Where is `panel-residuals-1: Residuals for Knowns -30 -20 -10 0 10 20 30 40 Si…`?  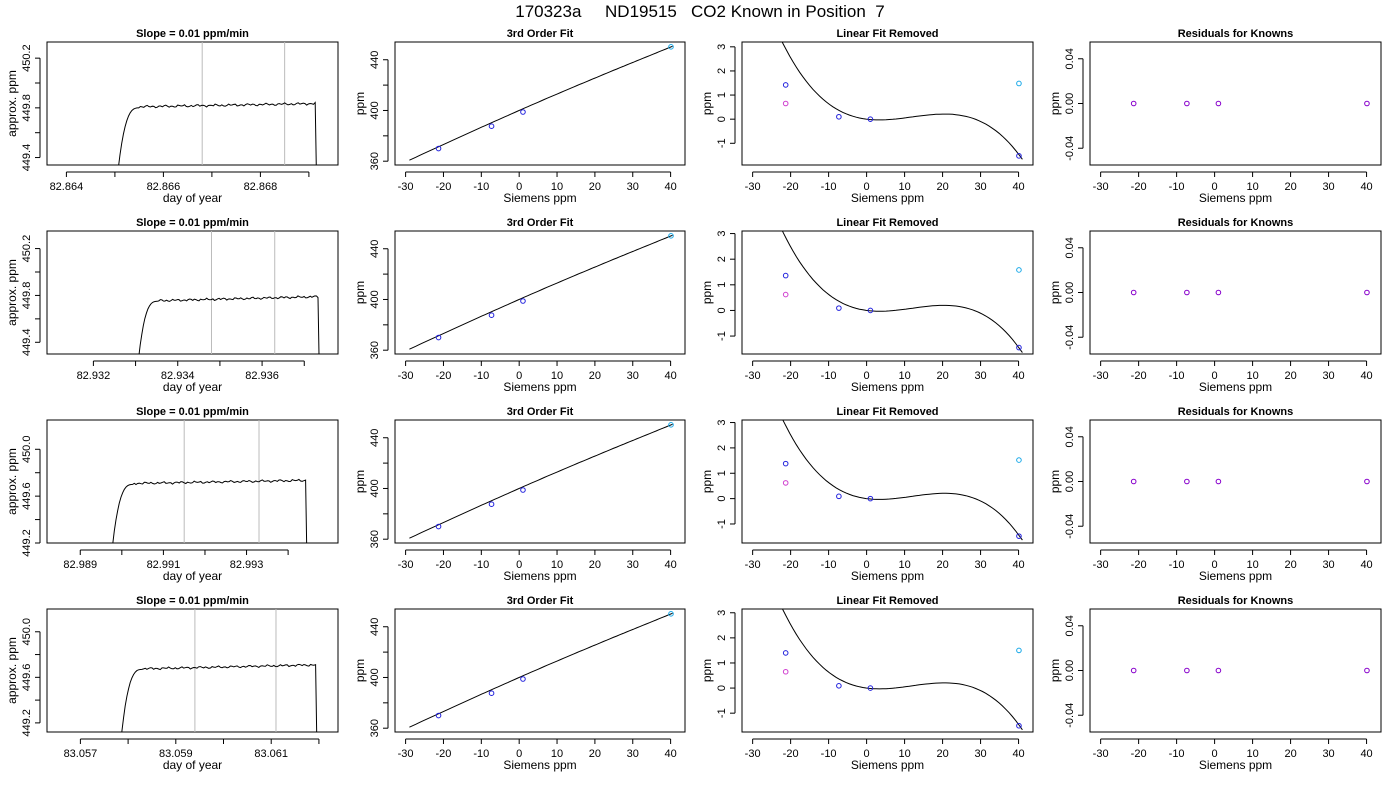 panel-residuals-1: Residuals for Knowns -30 -20 -10 0 10 20 30 40 Si… is located at coordinates (1215, 116).